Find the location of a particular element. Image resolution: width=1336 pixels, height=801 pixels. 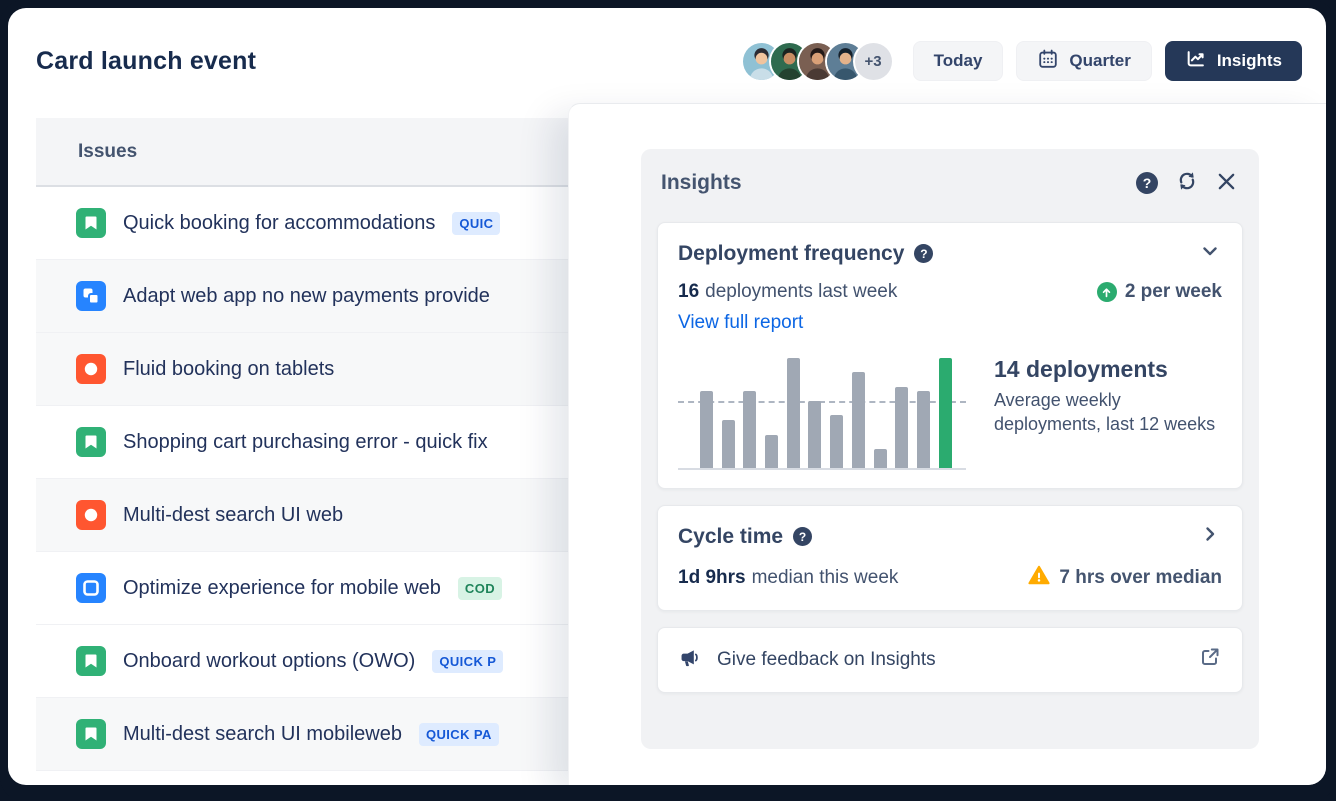

issue-row: Onboard workout options (OWO) QUICK P is located at coordinates (386, 661).